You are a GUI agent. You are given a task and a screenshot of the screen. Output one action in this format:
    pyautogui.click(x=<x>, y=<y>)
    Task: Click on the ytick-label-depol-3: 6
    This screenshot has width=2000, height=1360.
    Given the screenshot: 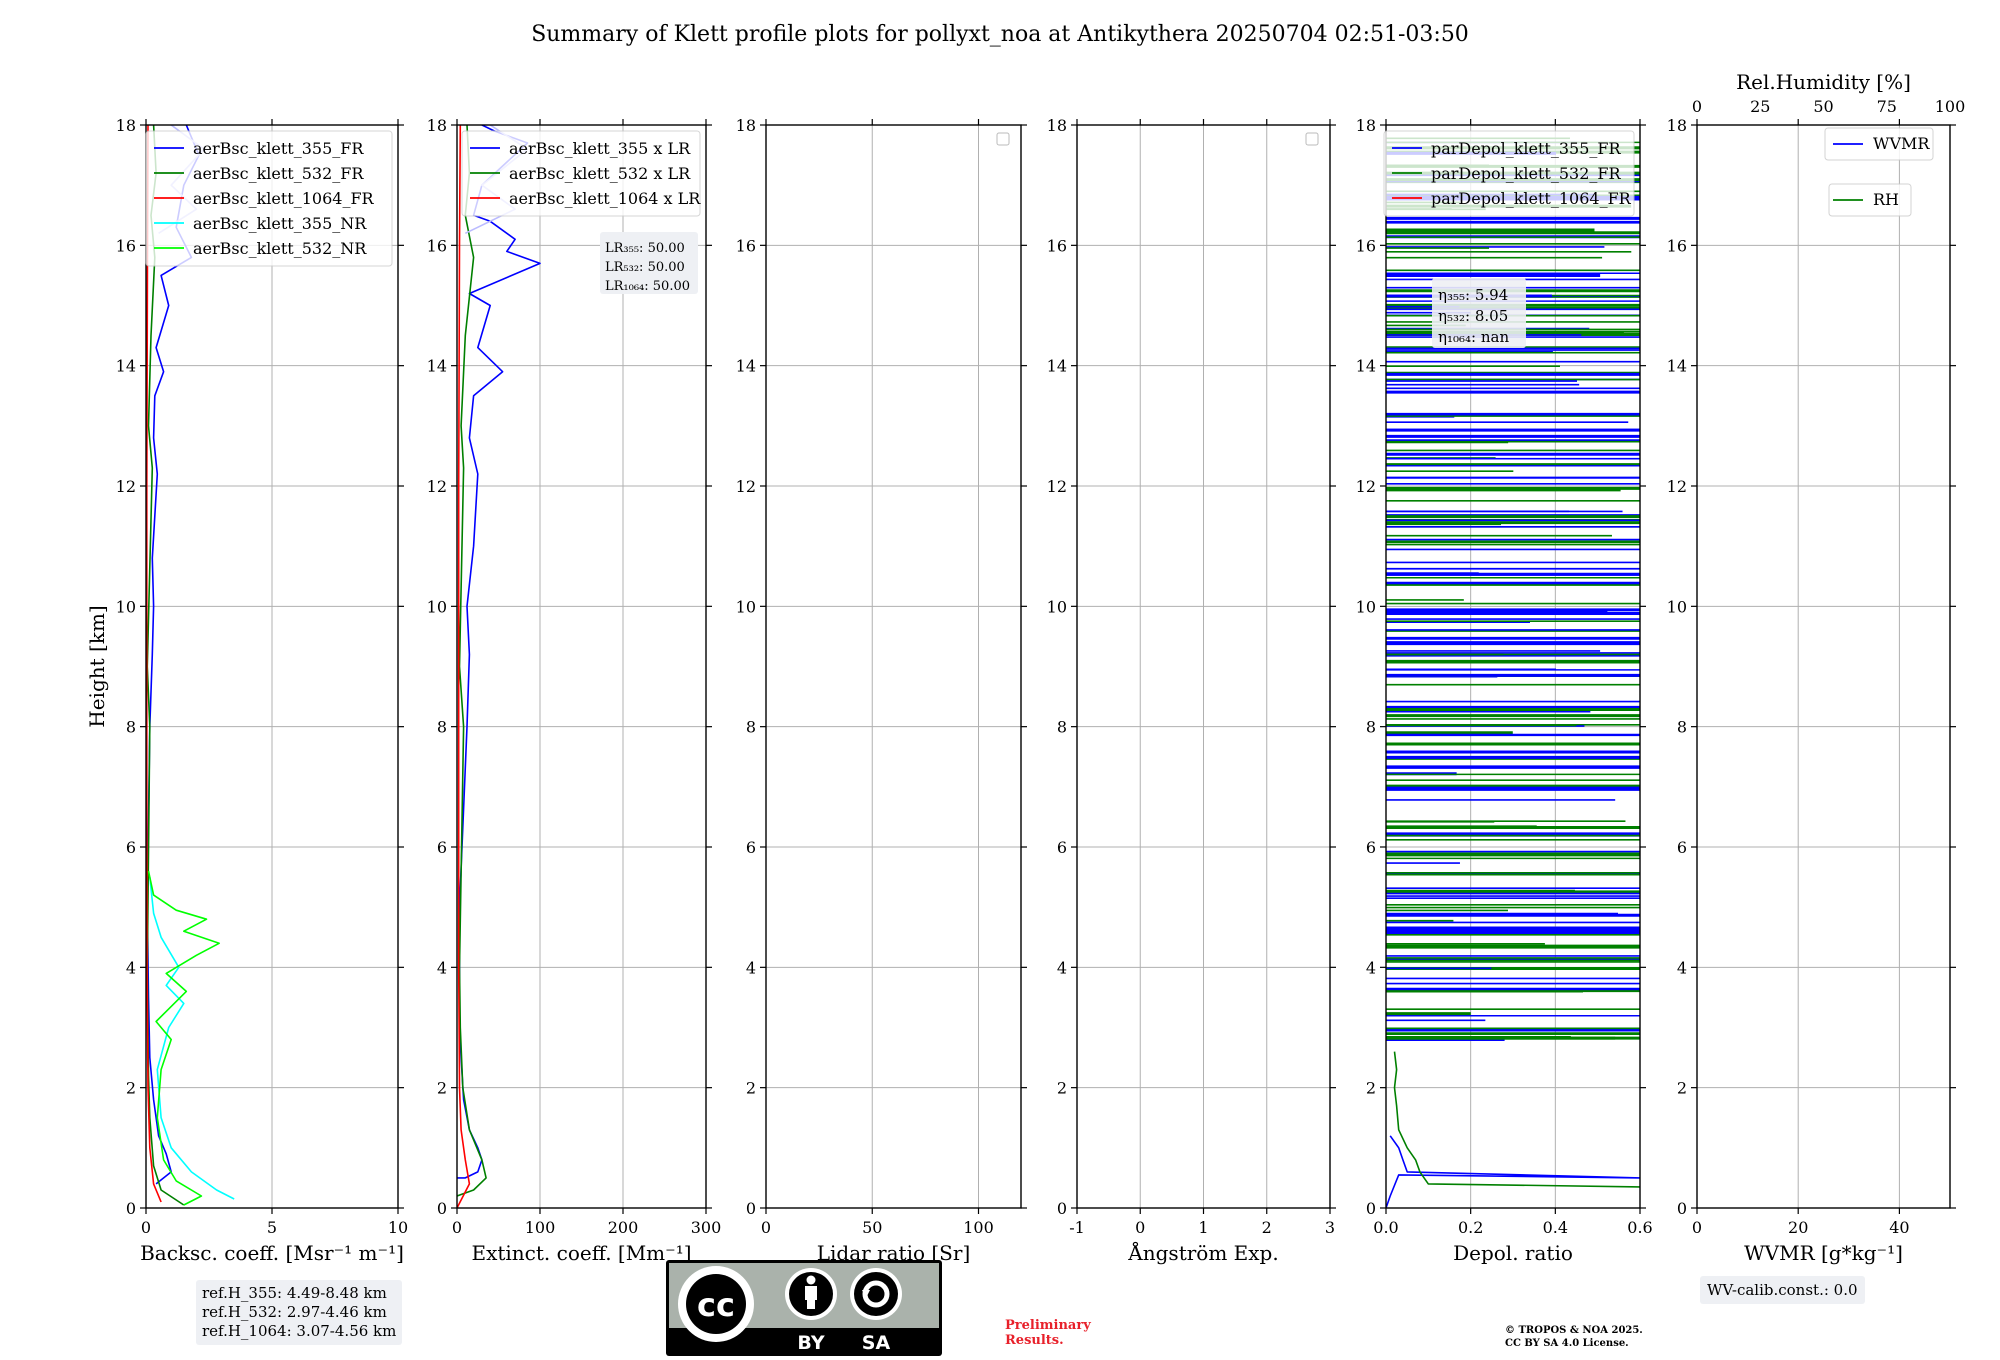 What is the action you would take?
    pyautogui.click(x=1371, y=847)
    